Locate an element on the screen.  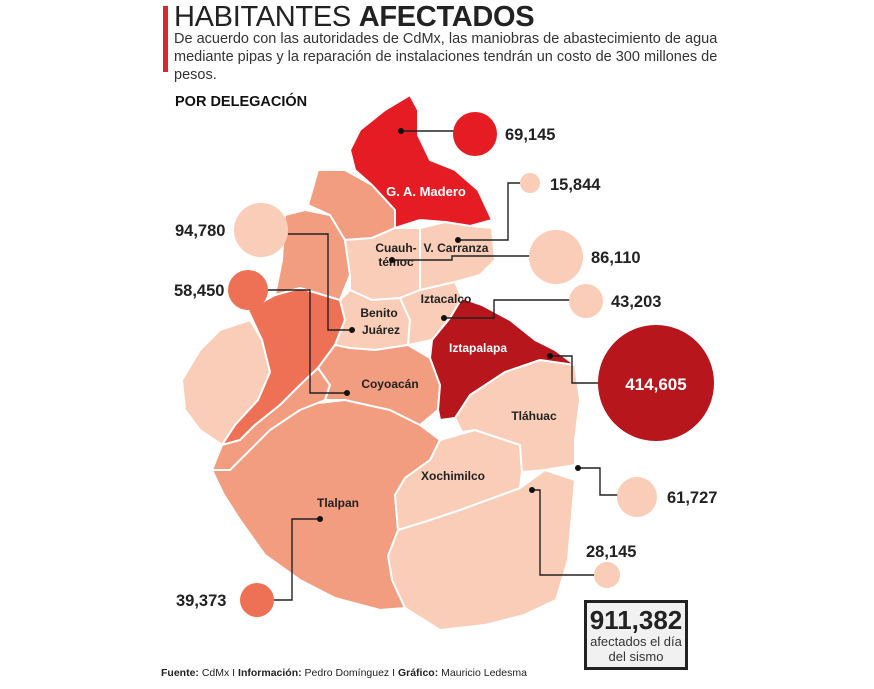
bubble-iztacalco is located at coordinates (586, 301).